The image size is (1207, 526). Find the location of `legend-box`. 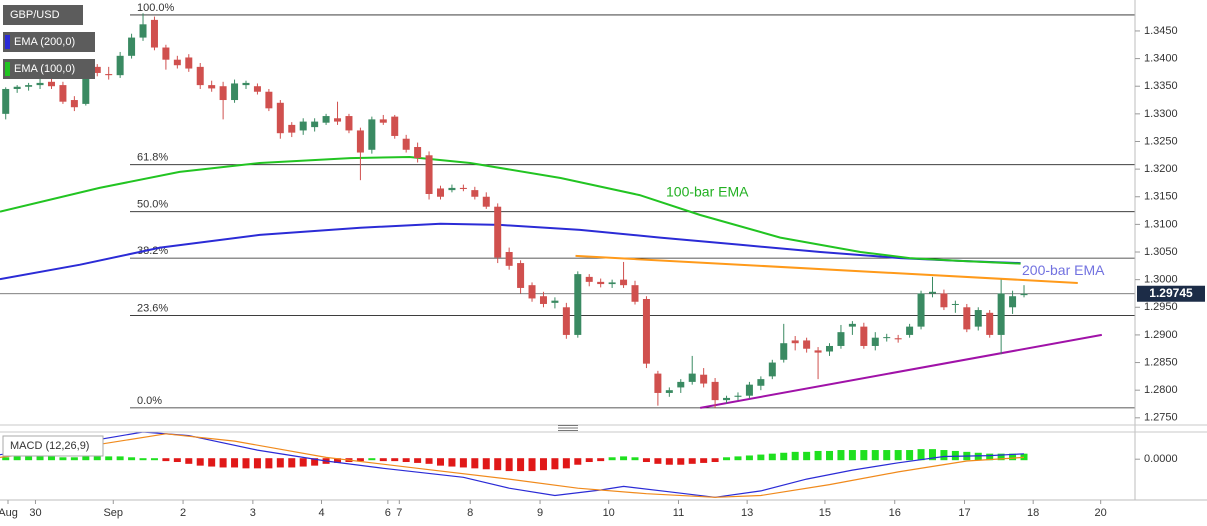

legend-box is located at coordinates (53, 446).